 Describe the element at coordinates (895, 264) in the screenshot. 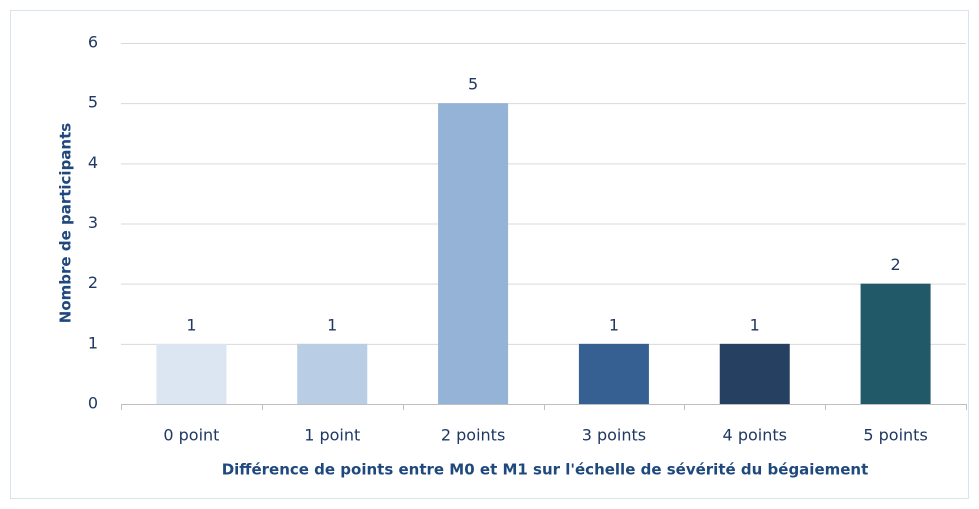

I see `data-label: 2` at that location.